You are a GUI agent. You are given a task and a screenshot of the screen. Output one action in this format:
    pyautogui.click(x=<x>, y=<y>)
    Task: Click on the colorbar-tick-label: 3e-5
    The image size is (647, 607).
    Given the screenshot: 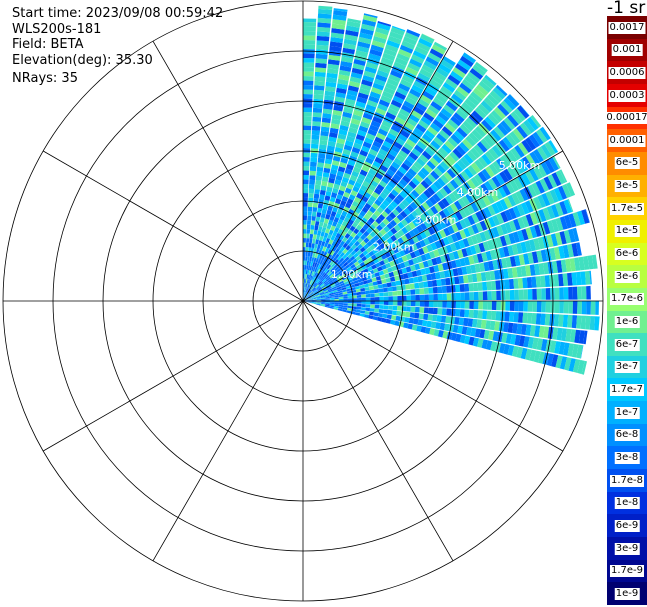 What is the action you would take?
    pyautogui.click(x=627, y=186)
    